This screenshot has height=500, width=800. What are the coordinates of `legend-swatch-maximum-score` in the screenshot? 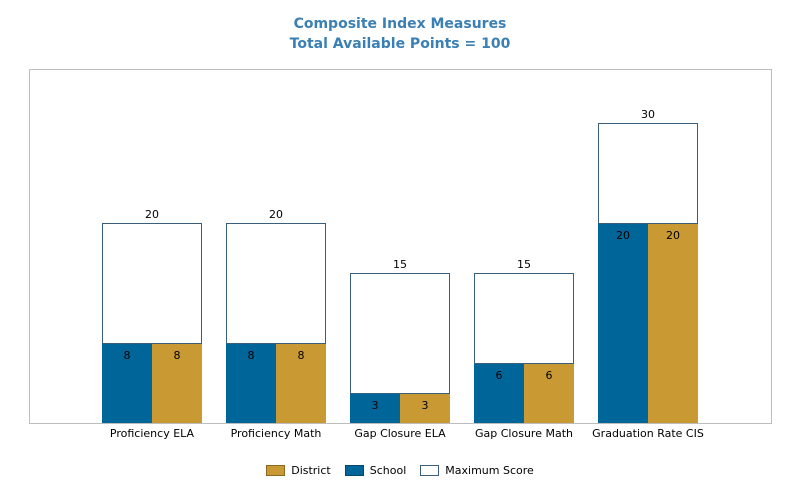 It's located at (430, 470).